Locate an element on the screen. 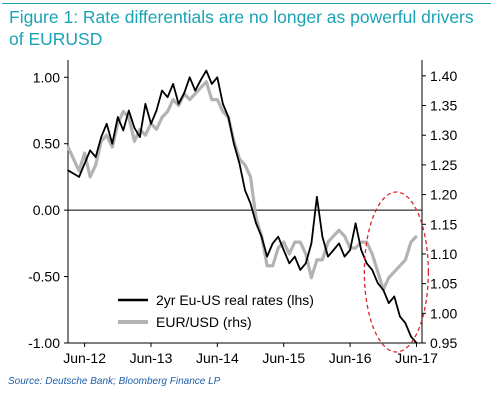 The width and height of the screenshot is (493, 411). legend-label-eurusd: EUR/USD (rhs) is located at coordinates (204, 322).